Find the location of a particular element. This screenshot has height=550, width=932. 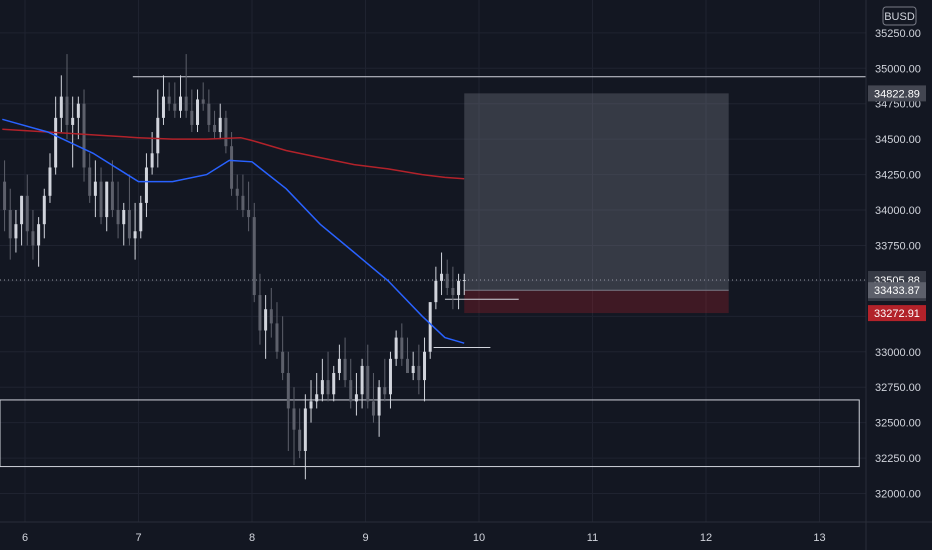

stop-price-tag: 33272.91 is located at coordinates (897, 313).